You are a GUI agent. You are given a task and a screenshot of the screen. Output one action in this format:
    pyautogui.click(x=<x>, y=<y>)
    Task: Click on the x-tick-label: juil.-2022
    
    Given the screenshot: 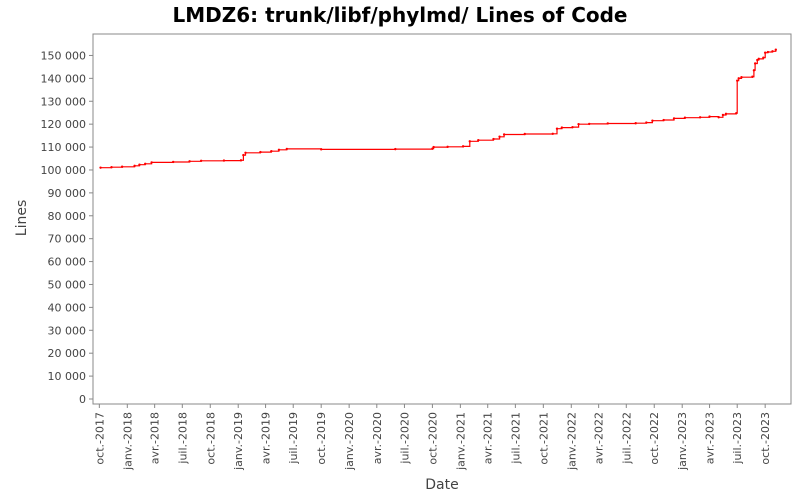 What is the action you would take?
    pyautogui.click(x=626, y=438)
    